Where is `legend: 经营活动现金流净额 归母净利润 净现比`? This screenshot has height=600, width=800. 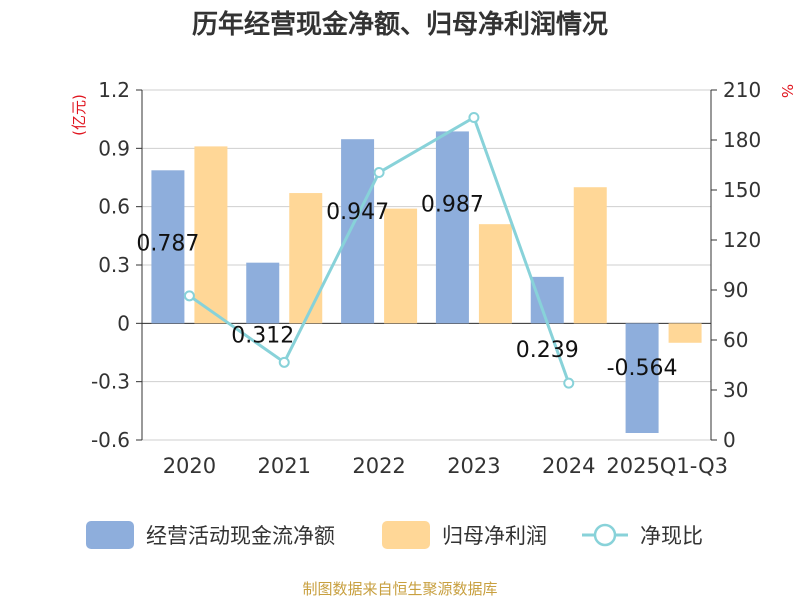
legend: 经营活动现金流净额 归母净利润 净现比 is located at coordinates (394, 535).